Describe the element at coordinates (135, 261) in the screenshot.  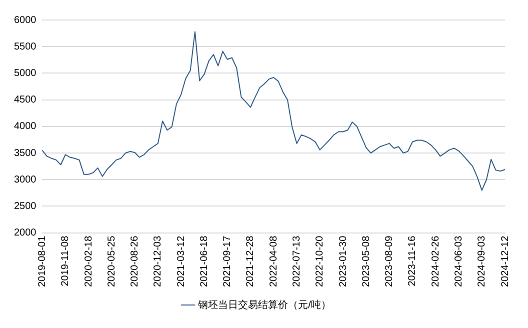
I see `x-tick-label: 2020-08-26` at that location.